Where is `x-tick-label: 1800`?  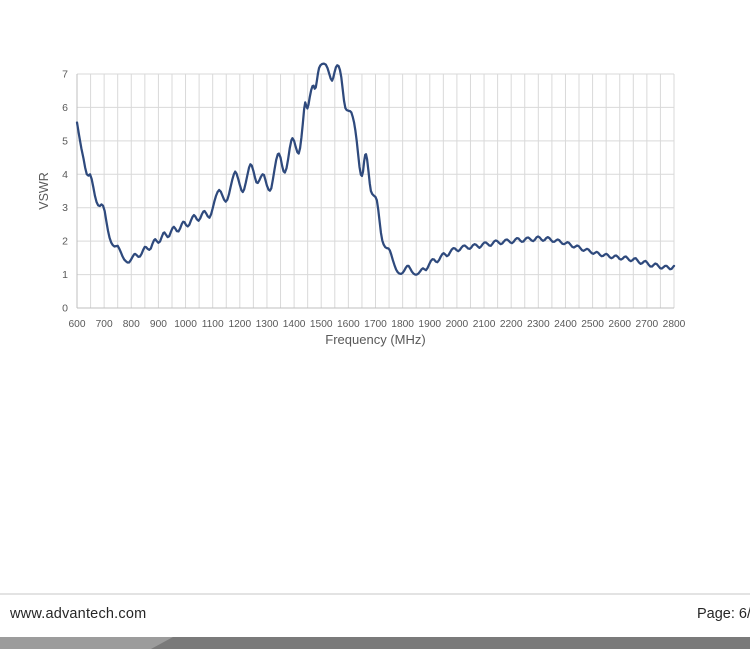 x-tick-label: 1800 is located at coordinates (402, 324).